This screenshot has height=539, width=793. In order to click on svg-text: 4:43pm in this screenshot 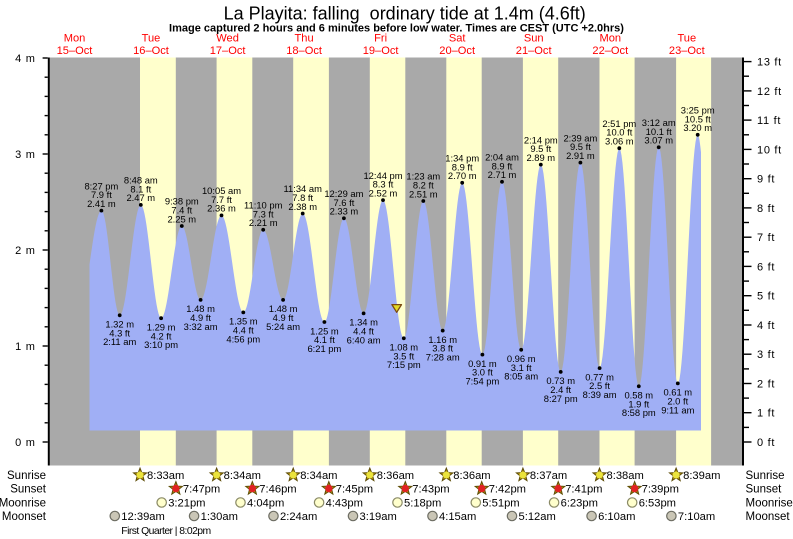, I will do `click(344, 504)`.